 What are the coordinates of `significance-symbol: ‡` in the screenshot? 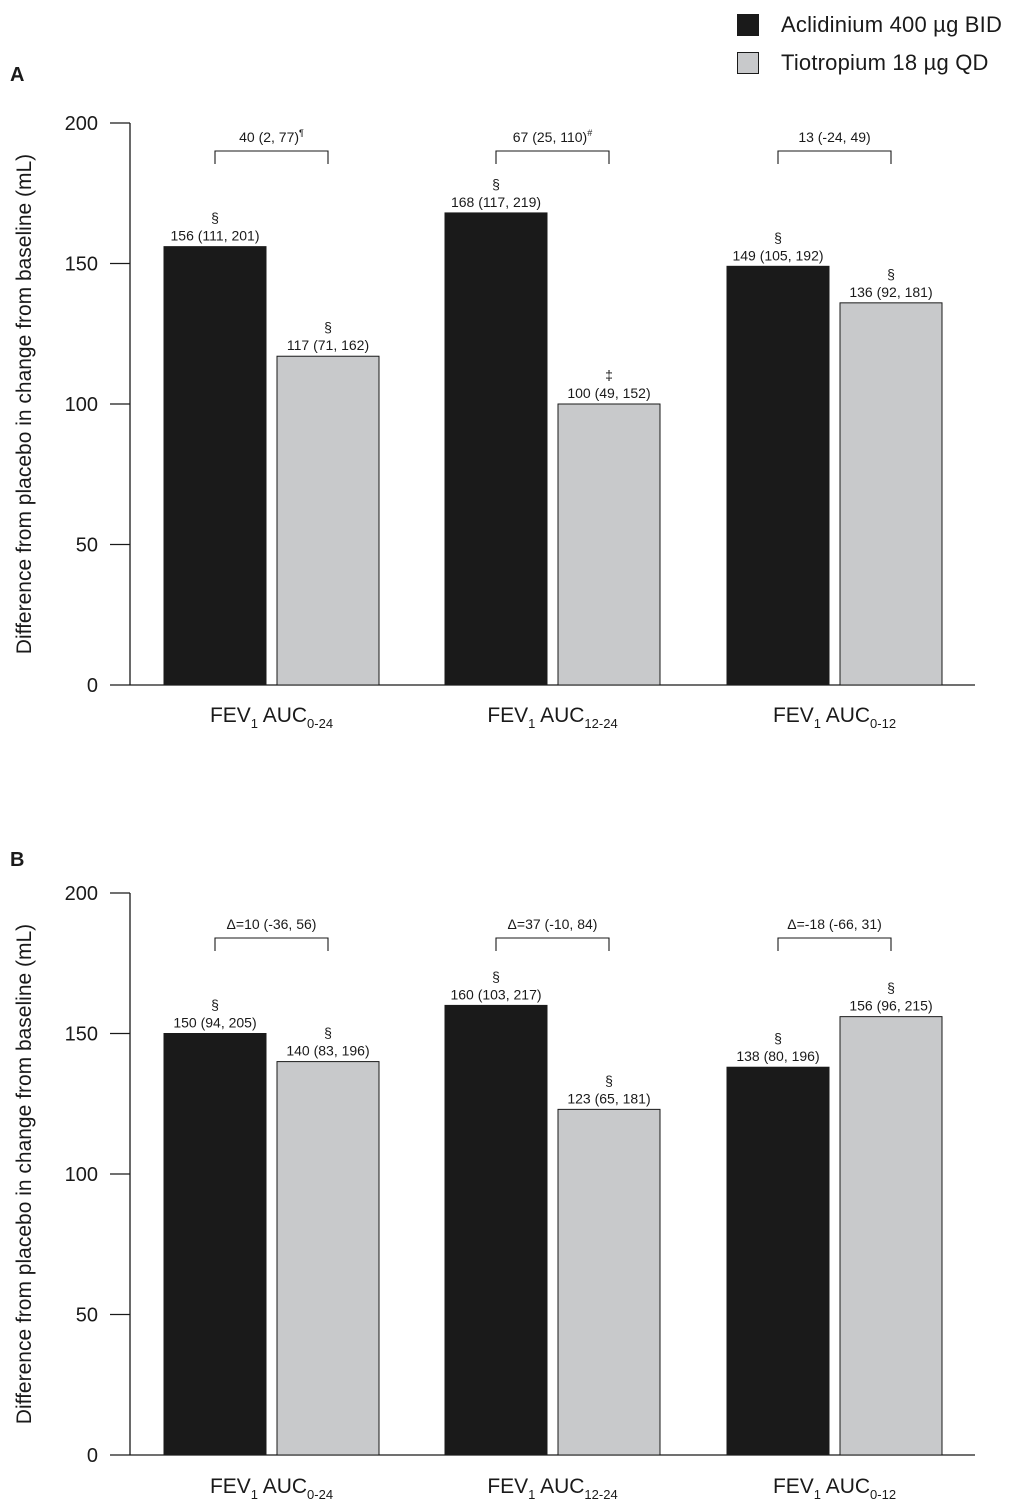 It's located at (609, 375).